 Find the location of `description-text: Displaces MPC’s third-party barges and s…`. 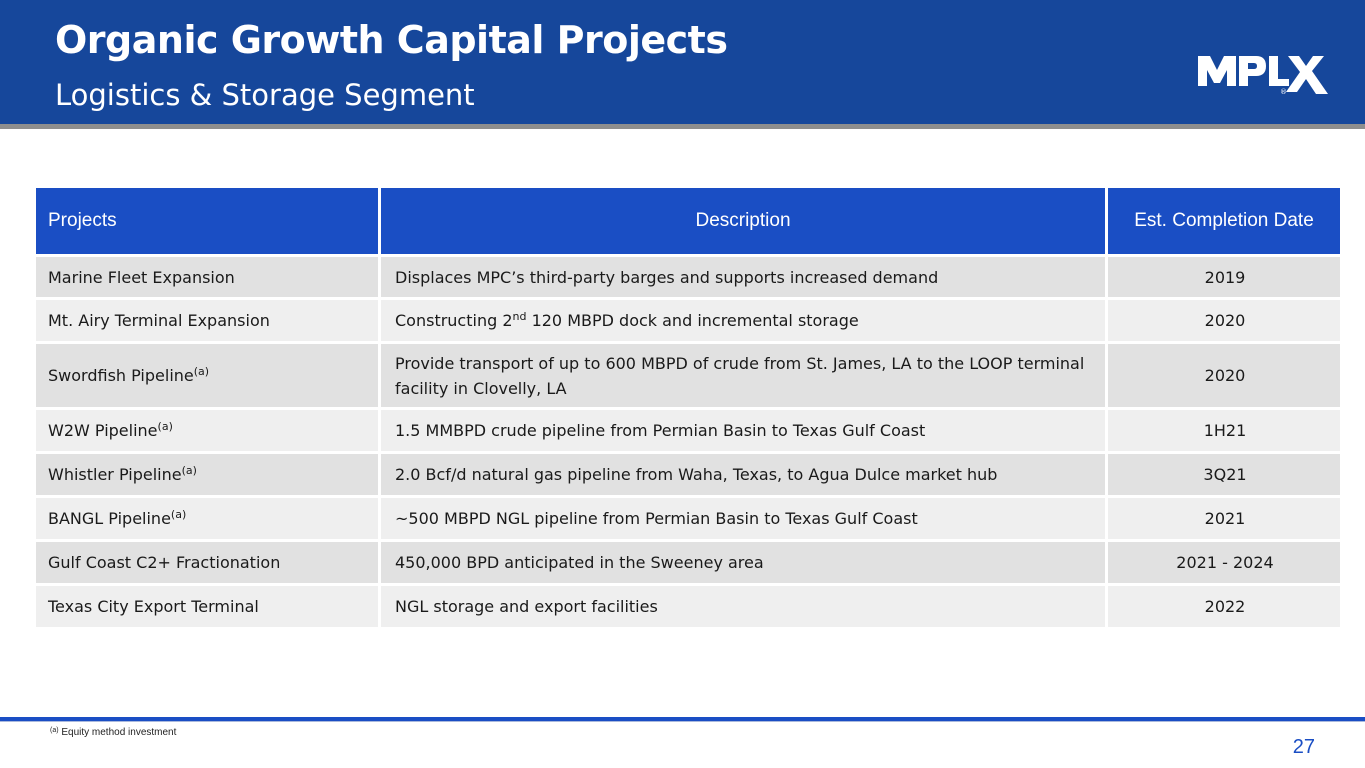

description-text: Displaces MPC’s third-party barges and s… is located at coordinates (667, 277).